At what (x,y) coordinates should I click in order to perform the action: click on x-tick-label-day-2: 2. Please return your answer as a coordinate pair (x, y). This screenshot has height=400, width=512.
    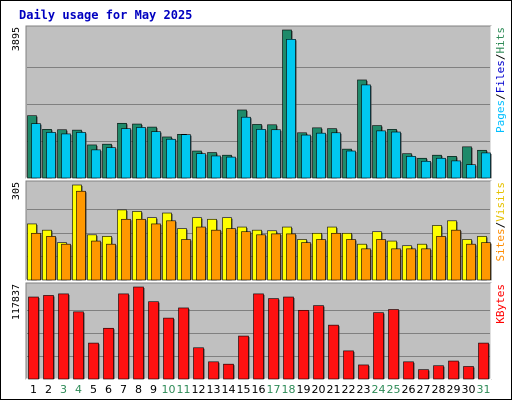
    Looking at the image, I should click on (48, 389).